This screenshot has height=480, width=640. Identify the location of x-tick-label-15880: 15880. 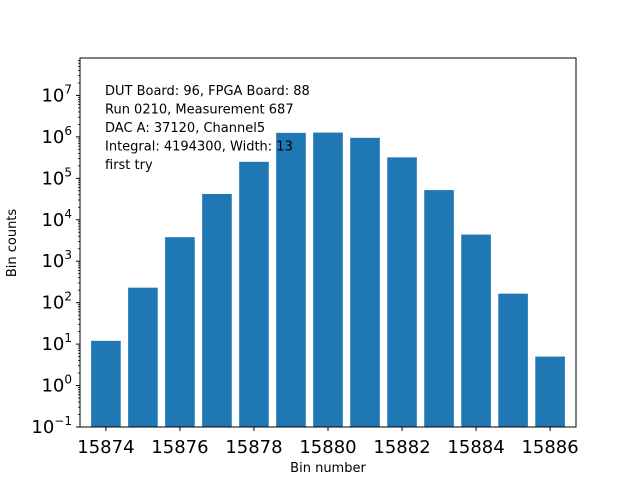
(327, 447).